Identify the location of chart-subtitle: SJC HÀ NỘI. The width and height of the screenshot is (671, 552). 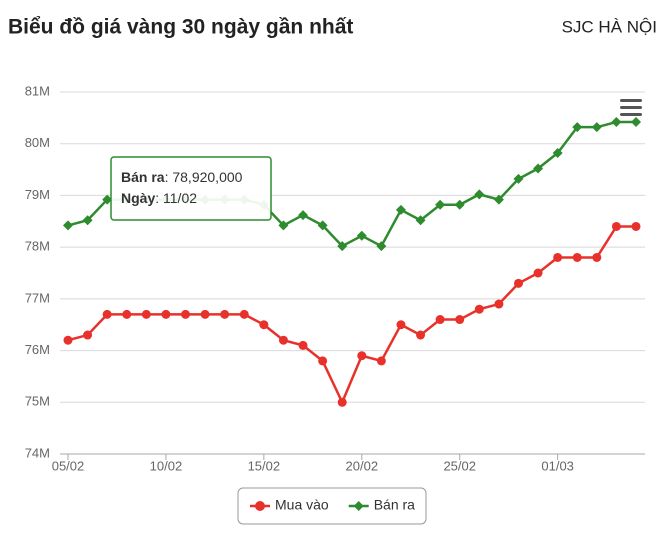
(609, 26).